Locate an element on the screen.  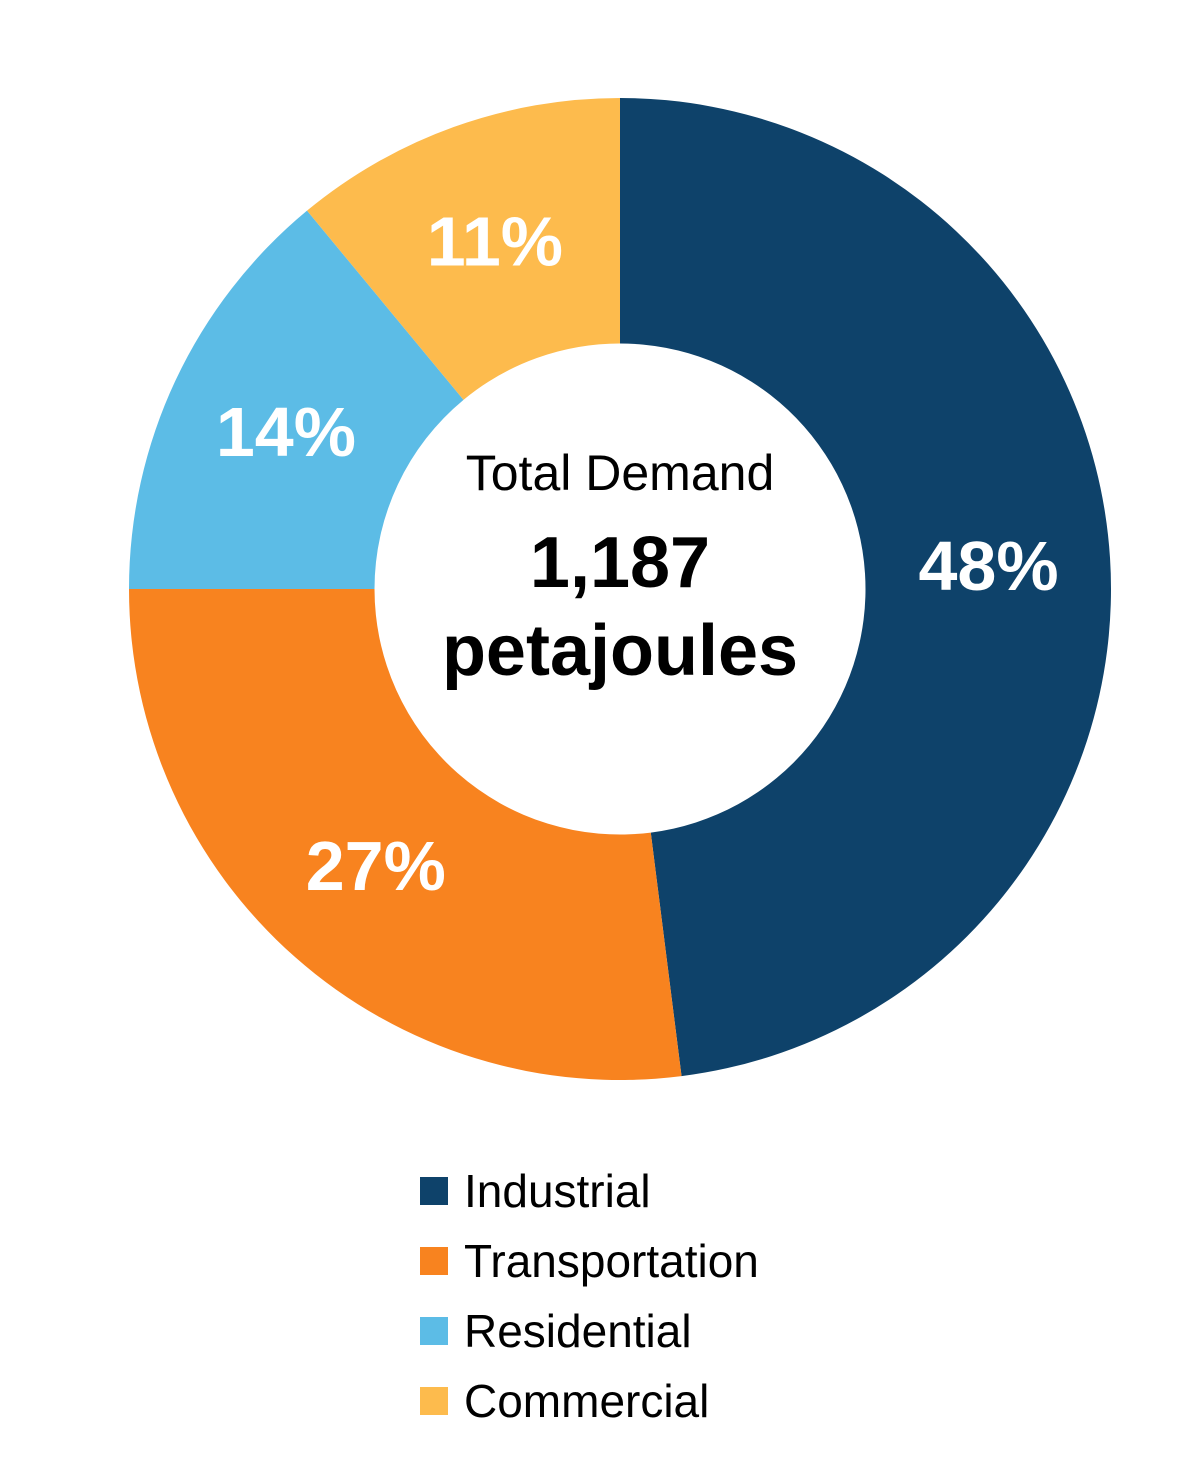
center-unit: petajoules is located at coordinates (620, 650).